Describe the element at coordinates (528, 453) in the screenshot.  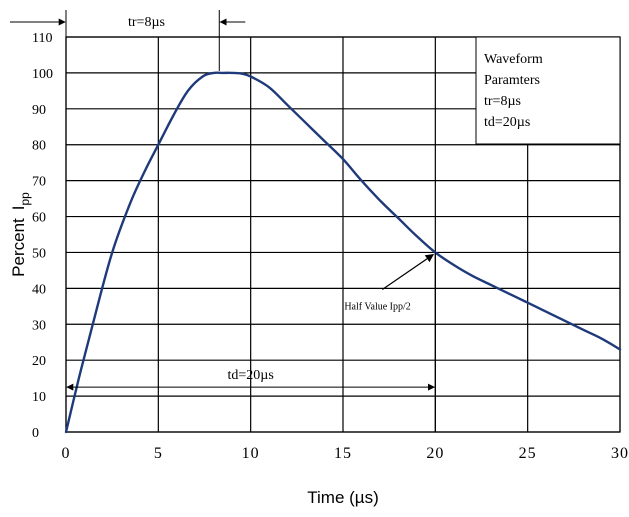
I see `x-tick-label: 25` at that location.